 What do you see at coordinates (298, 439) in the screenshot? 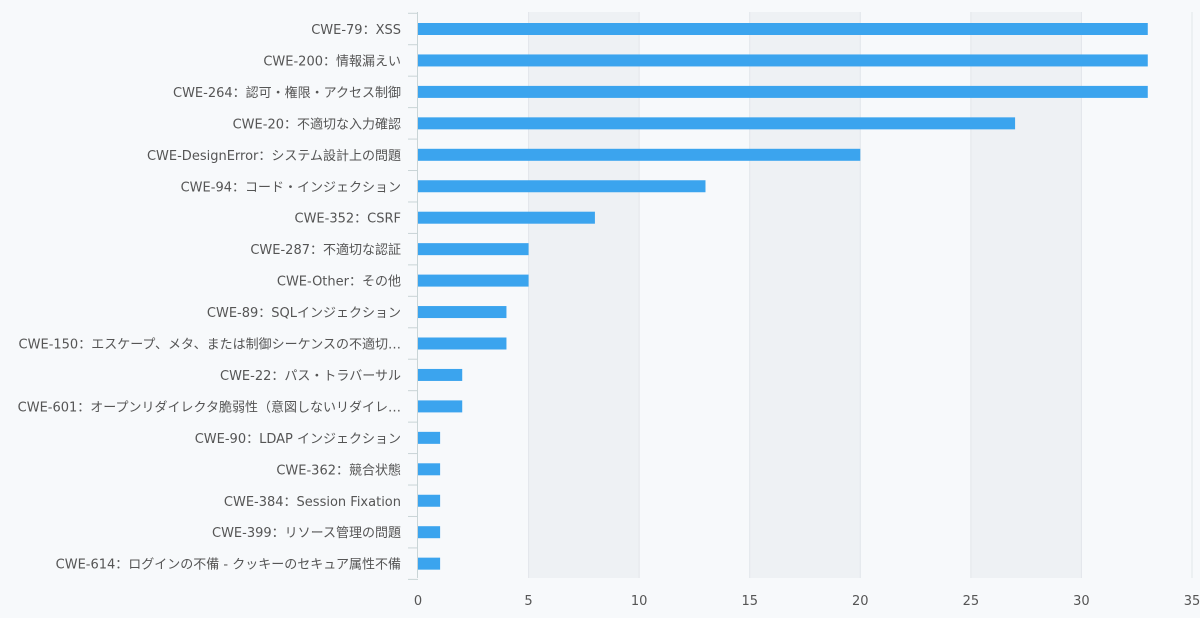
I see `category-label: CWE-90：LDAP インジェクション` at bounding box center [298, 439].